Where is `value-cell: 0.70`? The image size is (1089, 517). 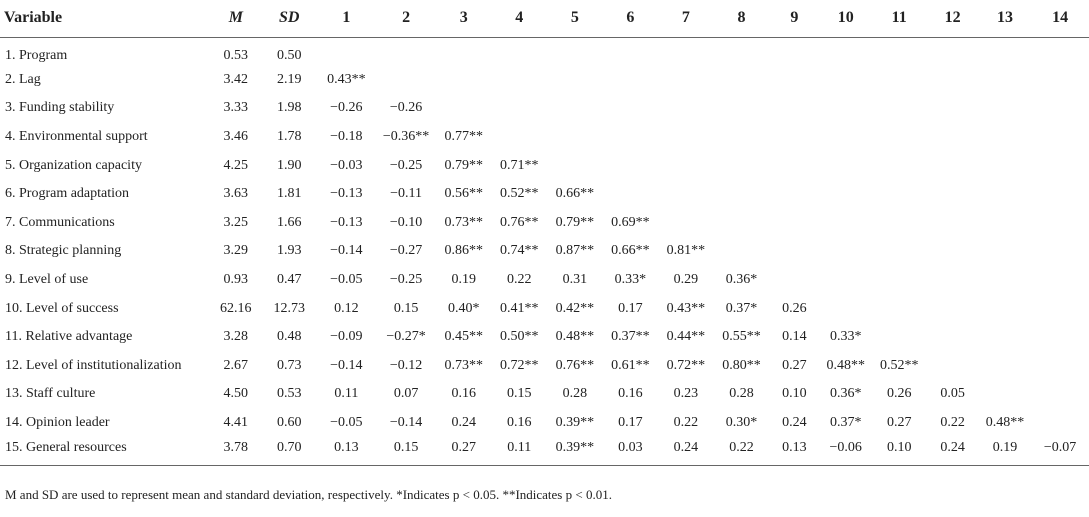
value-cell: 0.70 is located at coordinates (289, 452).